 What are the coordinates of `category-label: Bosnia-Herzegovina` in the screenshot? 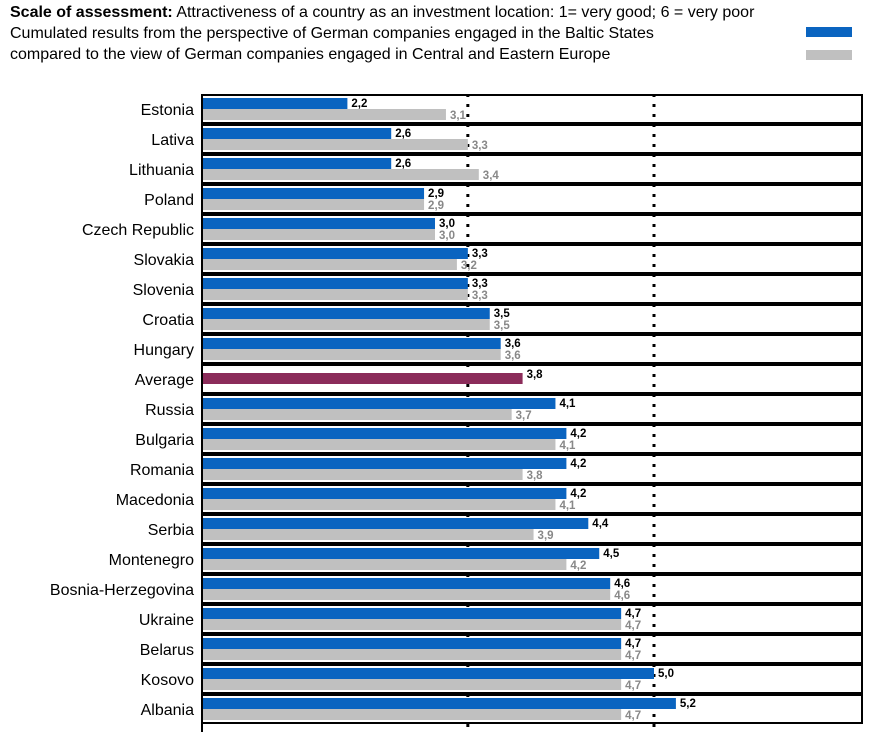 It's located at (122, 590).